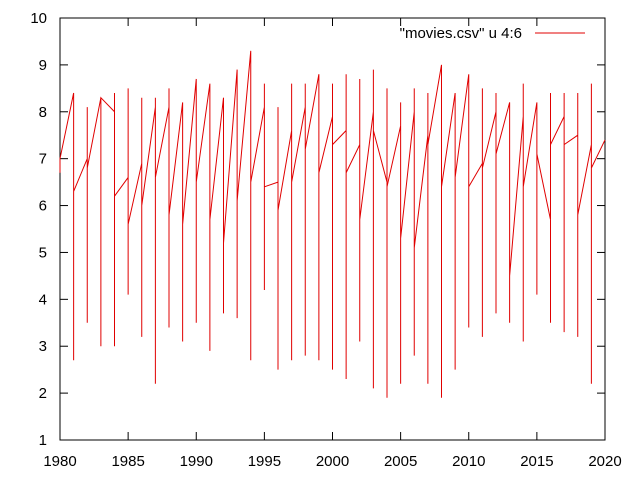 The image size is (640, 480). I want to click on legend: "movies.csv" u 4:6, so click(492, 33).